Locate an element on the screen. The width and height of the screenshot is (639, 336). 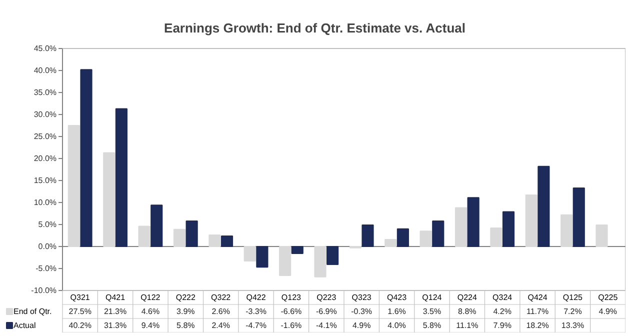
data-label: 21.3% is located at coordinates (115, 311).